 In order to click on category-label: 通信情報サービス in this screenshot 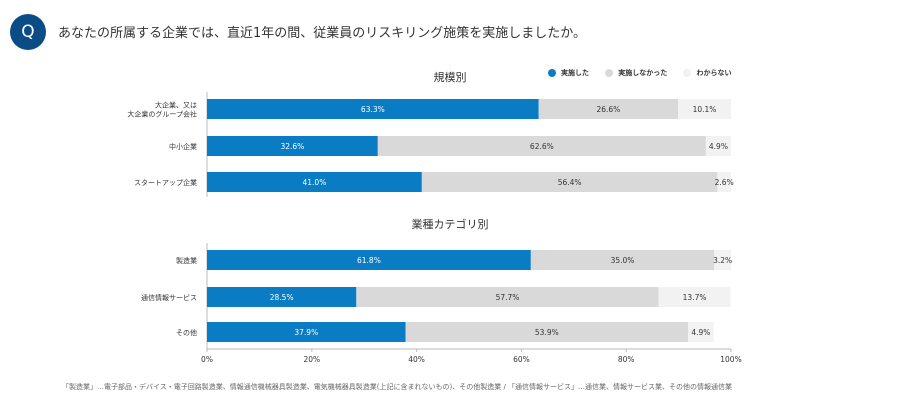, I will do `click(169, 297)`.